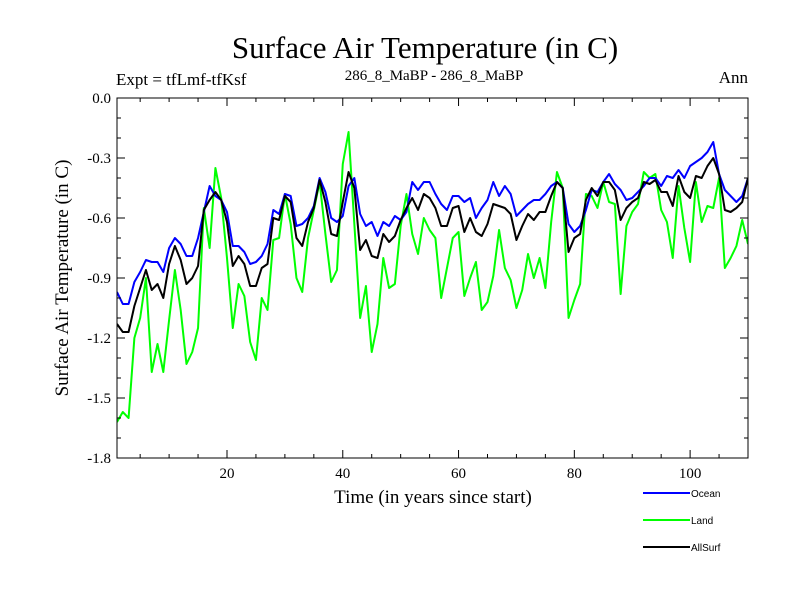 The width and height of the screenshot is (800, 600). I want to click on x-tick-label: 60, so click(458, 474).